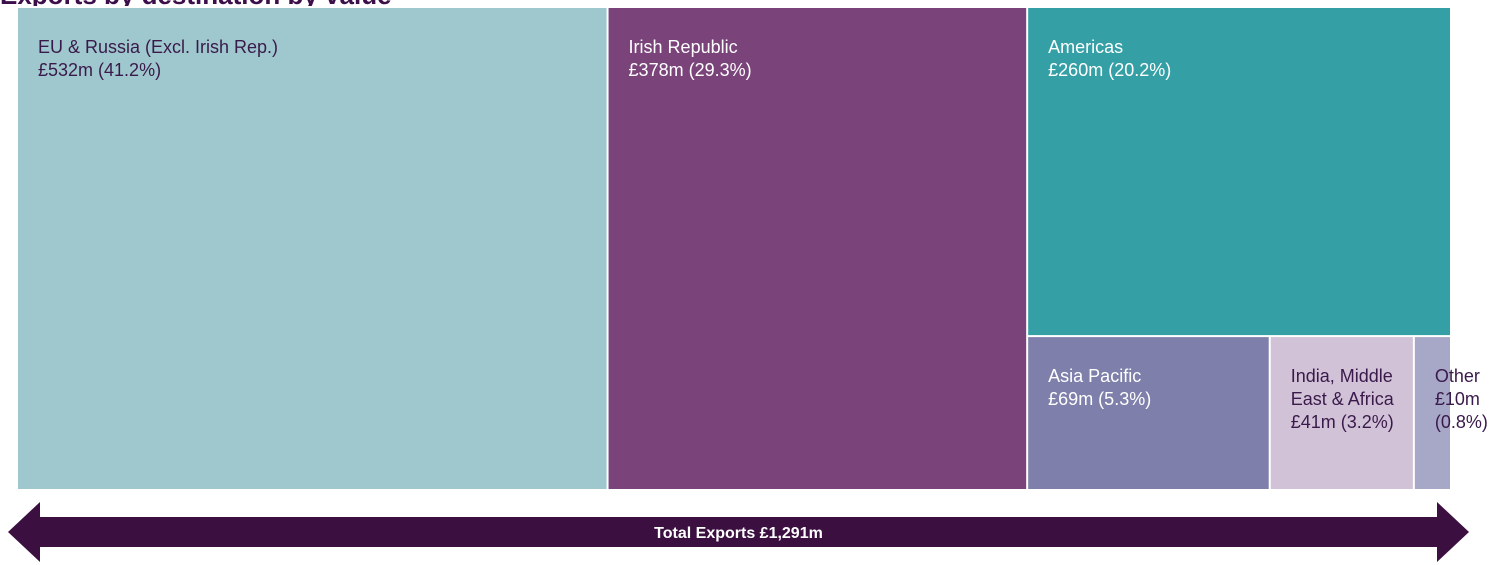  What do you see at coordinates (1343, 399) in the screenshot?
I see `treemap-label-imea-name: East & Africa` at bounding box center [1343, 399].